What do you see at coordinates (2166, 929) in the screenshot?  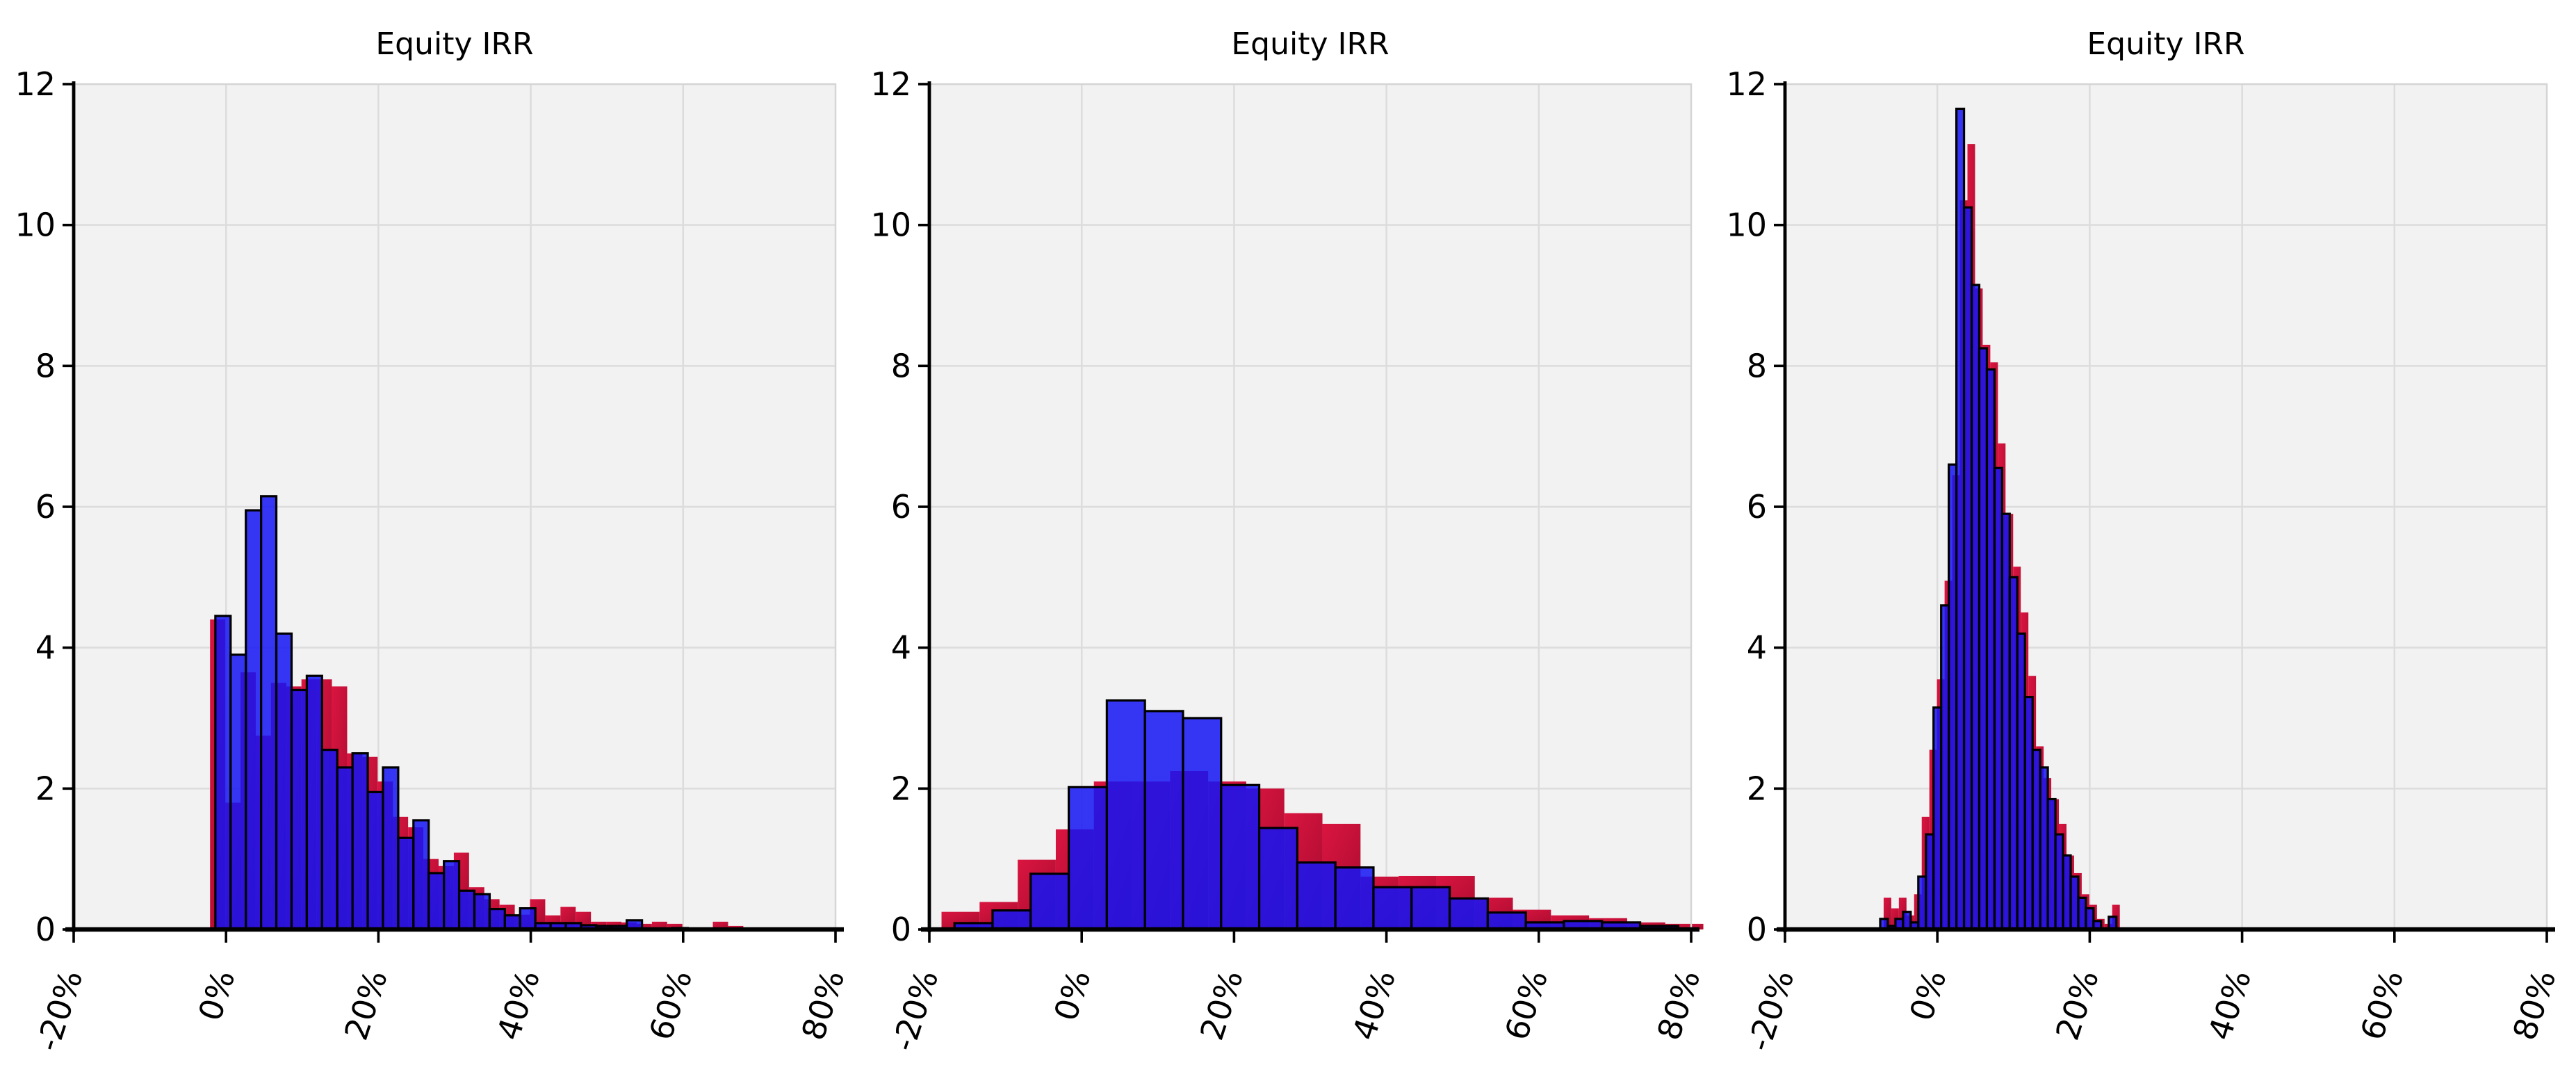 I see `x-axis-spine` at bounding box center [2166, 929].